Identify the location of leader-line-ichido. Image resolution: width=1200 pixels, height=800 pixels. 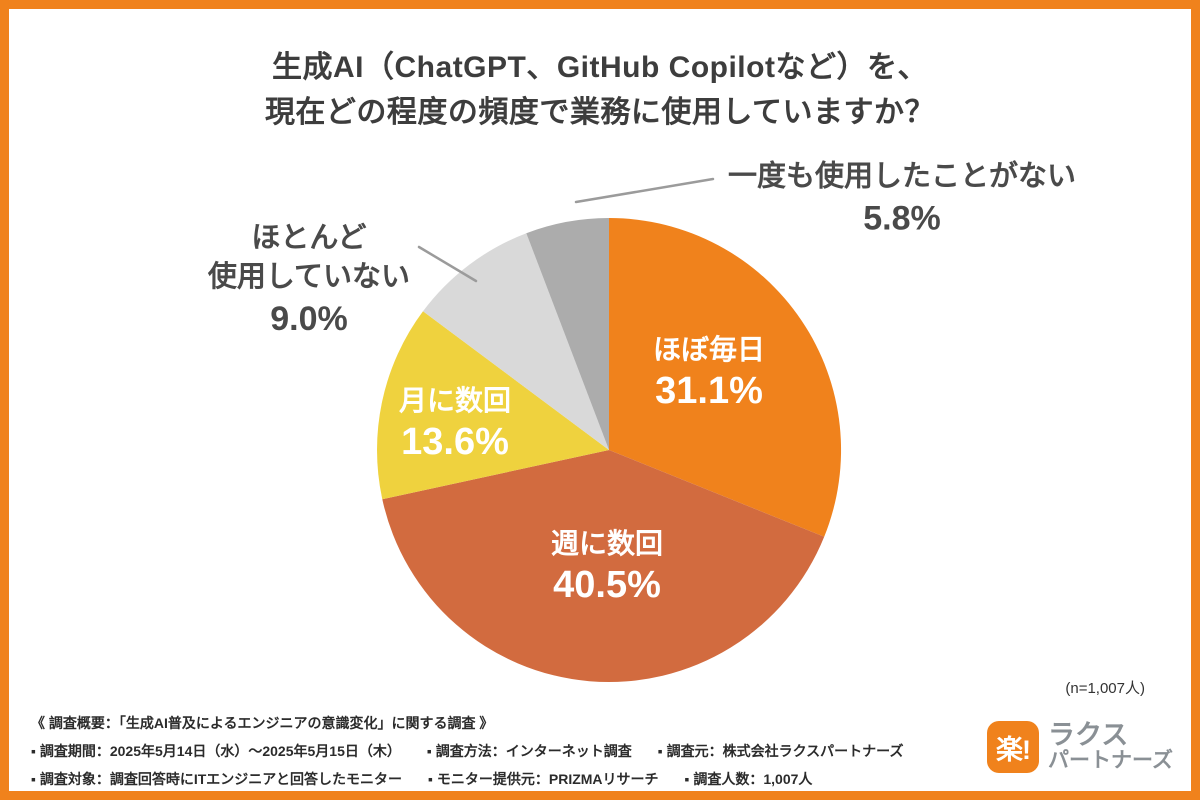
(644, 190).